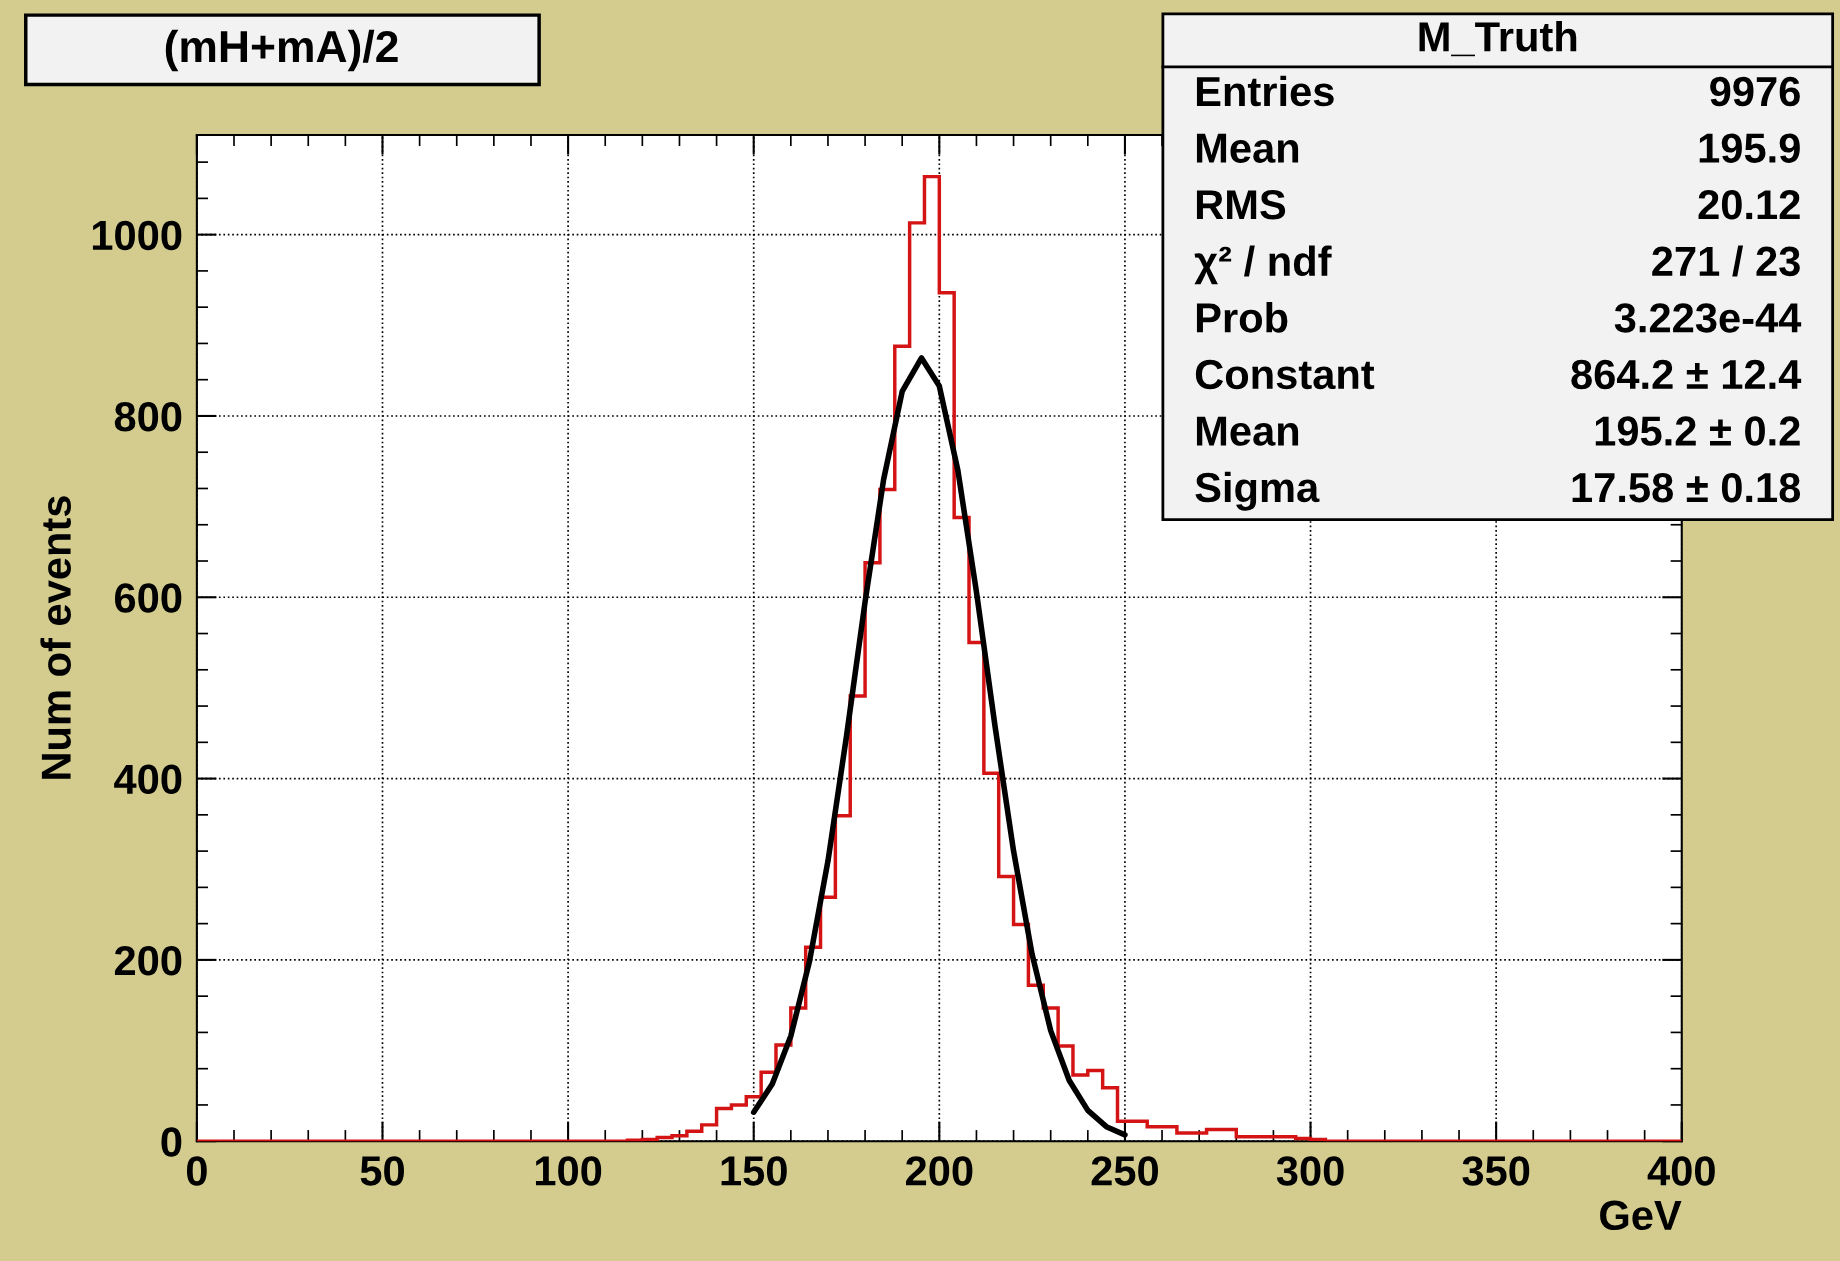 This screenshot has height=1261, width=1840. I want to click on y-axis-title: Num of events, so click(55, 637).